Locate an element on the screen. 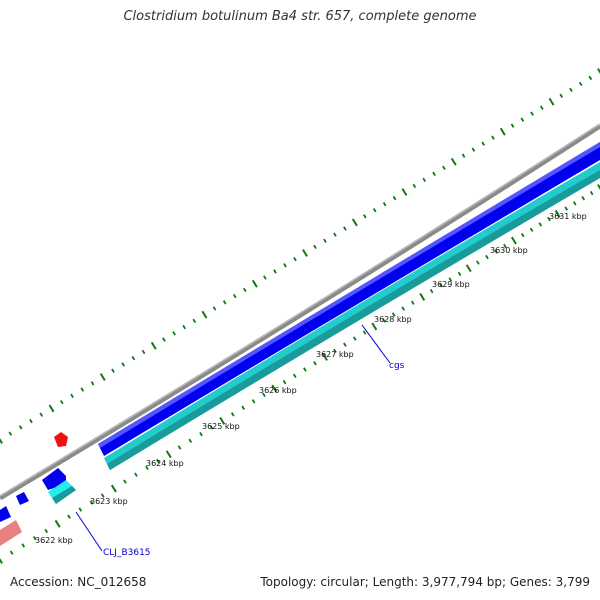 The width and height of the screenshot is (600, 600). tick-label: 3630 kbp is located at coordinates (509, 250).